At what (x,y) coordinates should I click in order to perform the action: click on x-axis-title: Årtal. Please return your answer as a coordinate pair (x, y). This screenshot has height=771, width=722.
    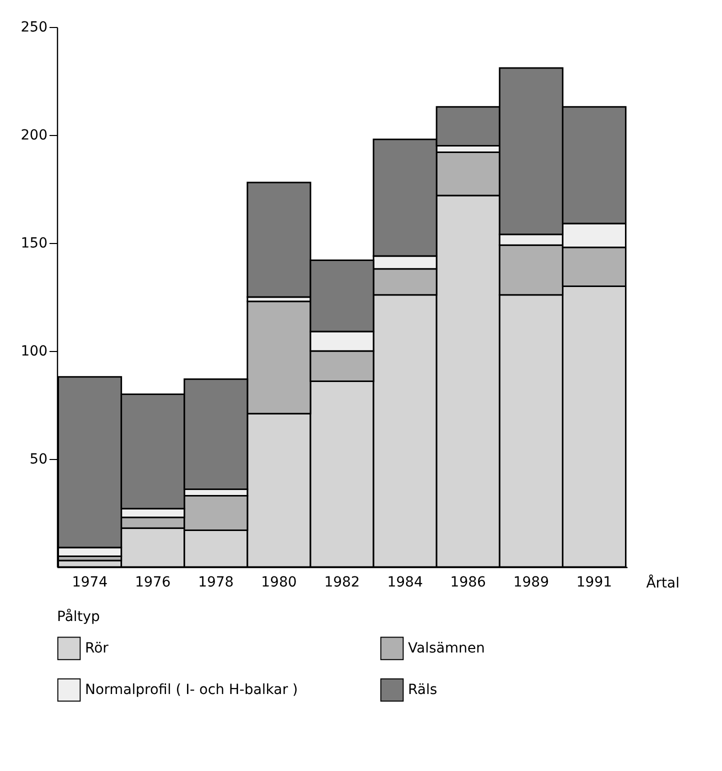
    Looking at the image, I should click on (663, 583).